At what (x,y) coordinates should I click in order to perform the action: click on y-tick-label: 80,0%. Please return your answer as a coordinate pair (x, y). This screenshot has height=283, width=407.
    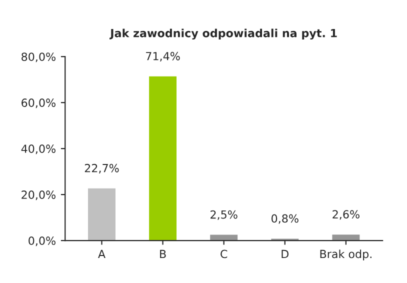
    Looking at the image, I should click on (39, 57).